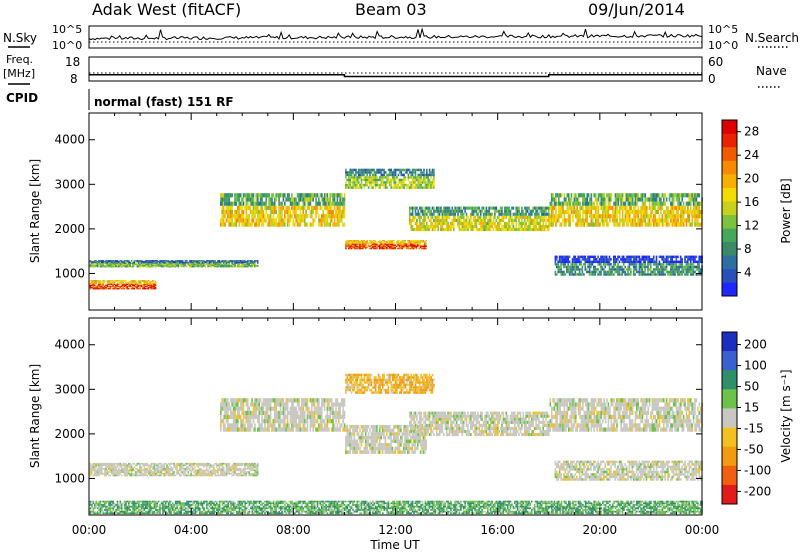  I want to click on power-ylabel: Slant Range [km], so click(35, 211).